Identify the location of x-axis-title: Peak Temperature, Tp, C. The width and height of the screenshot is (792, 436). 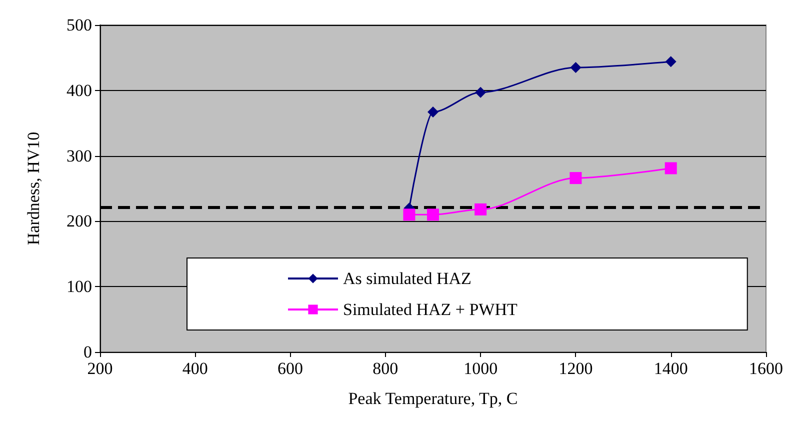
(433, 398).